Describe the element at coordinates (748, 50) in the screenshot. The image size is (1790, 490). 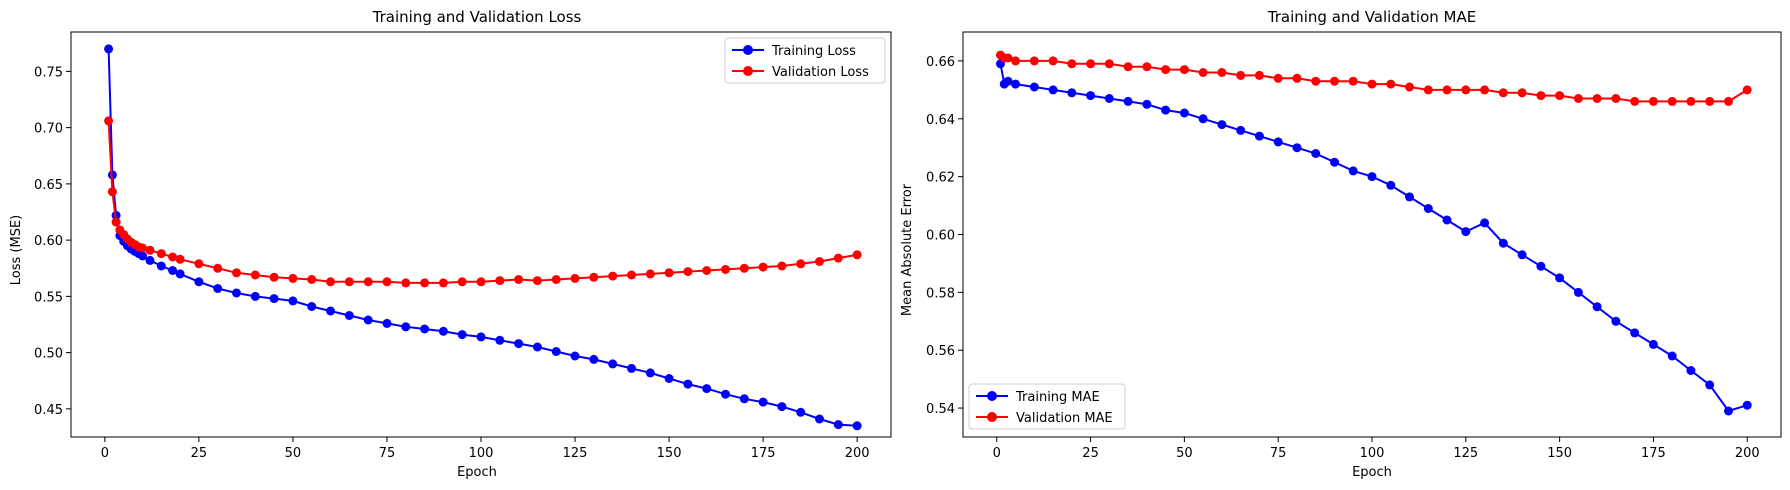
I see `loss-legend-marker-training` at that location.